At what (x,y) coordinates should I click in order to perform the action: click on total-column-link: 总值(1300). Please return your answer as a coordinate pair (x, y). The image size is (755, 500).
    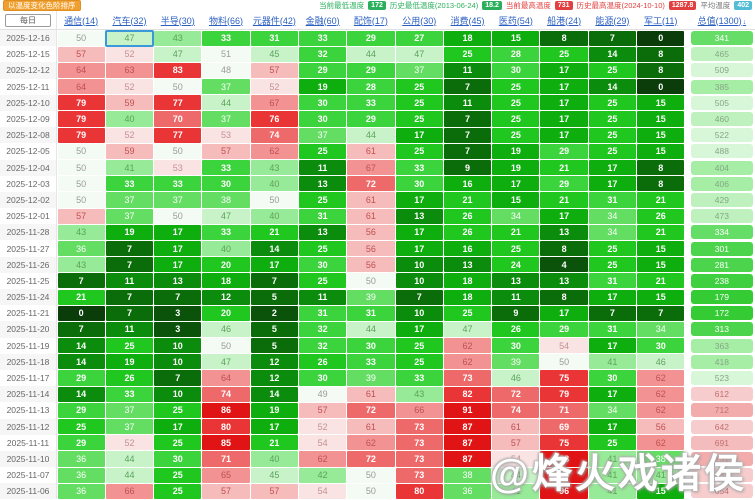
    Looking at the image, I should click on (719, 20).